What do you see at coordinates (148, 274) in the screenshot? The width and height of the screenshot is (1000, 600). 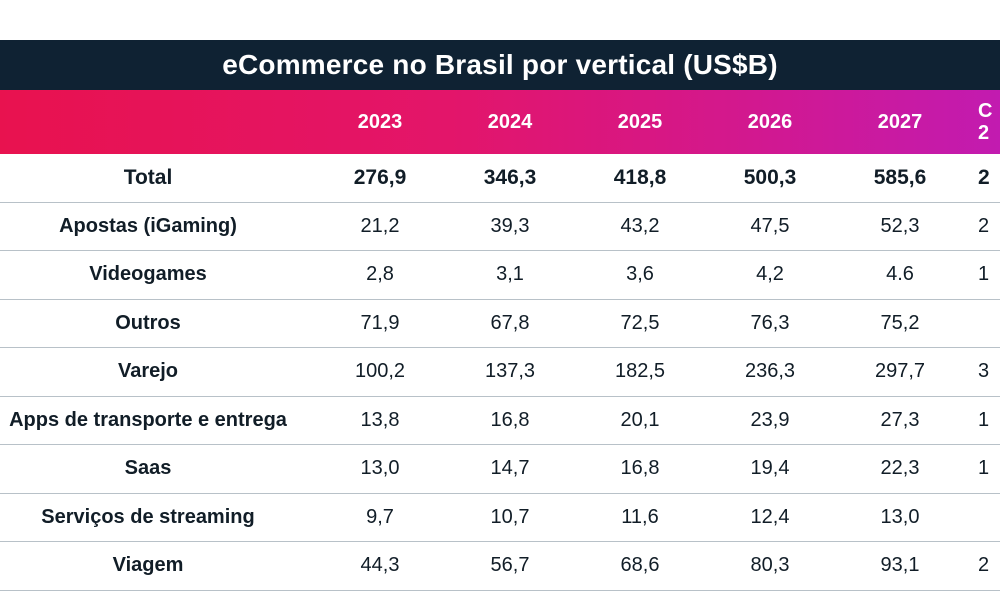 I see `row-label: Videogames` at bounding box center [148, 274].